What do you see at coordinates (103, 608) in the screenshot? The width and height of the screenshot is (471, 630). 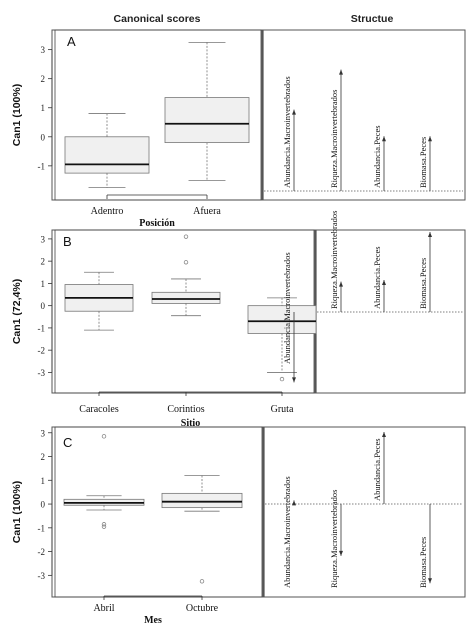 I see `x-tick-label: Abril` at bounding box center [103, 608].